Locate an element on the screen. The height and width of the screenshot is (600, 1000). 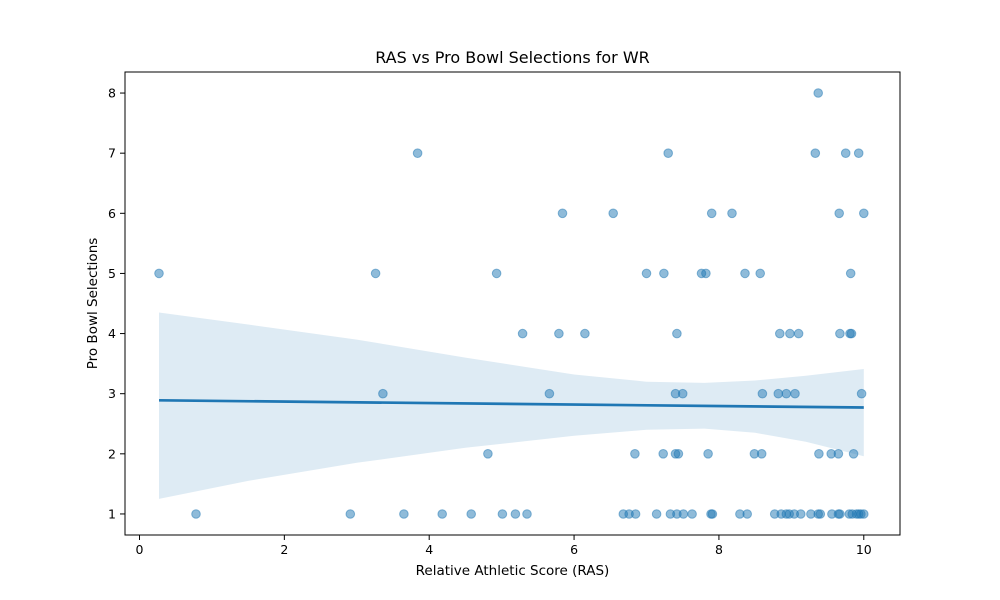
regression-line-layer is located at coordinates (511, 403).